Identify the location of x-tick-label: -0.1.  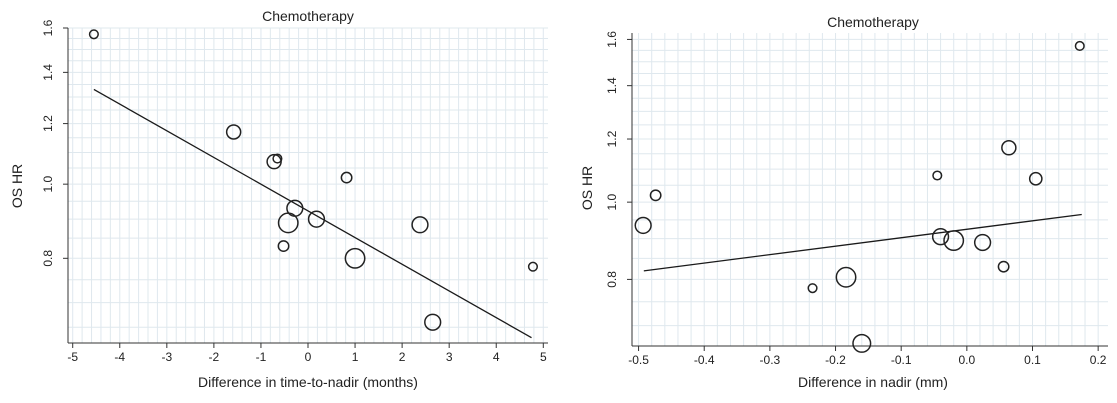
(901, 360).